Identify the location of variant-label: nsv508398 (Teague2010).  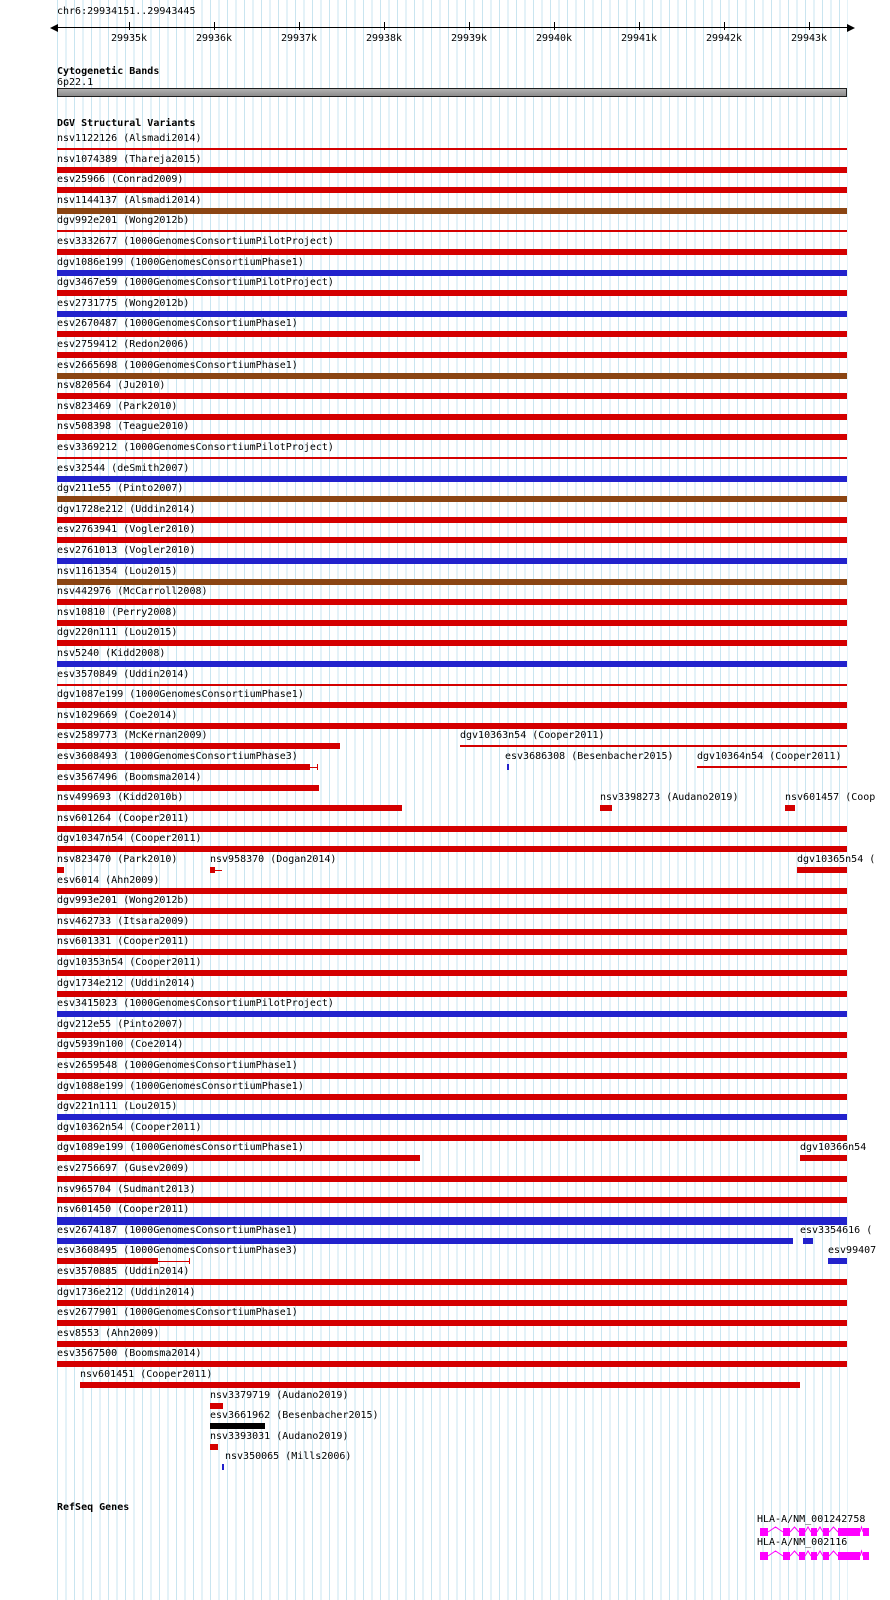
(123, 427).